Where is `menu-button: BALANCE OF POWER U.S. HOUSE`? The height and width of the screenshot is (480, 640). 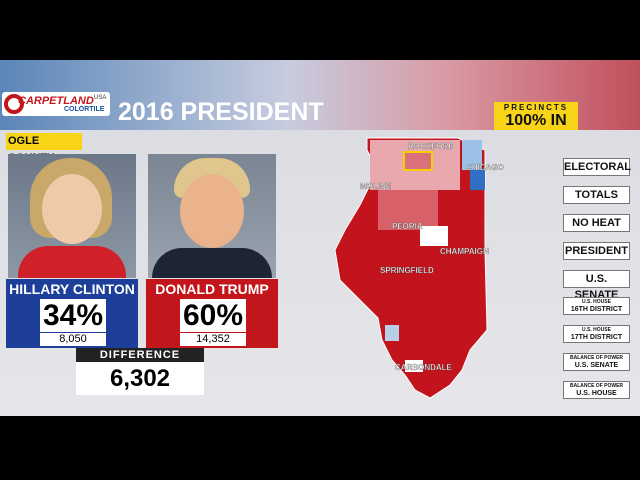
menu-button: BALANCE OF POWER U.S. HOUSE is located at coordinates (596, 390).